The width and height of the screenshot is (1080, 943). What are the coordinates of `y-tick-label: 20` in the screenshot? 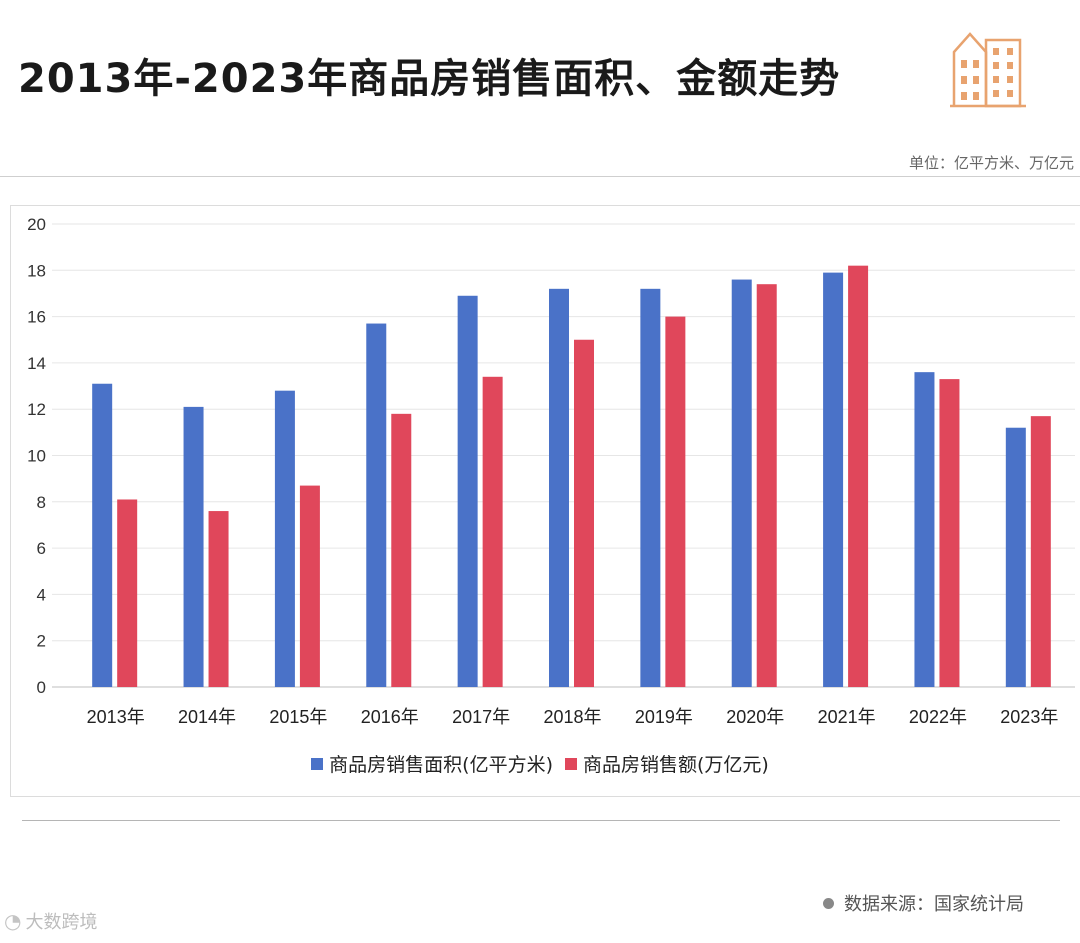 It's located at (36, 224).